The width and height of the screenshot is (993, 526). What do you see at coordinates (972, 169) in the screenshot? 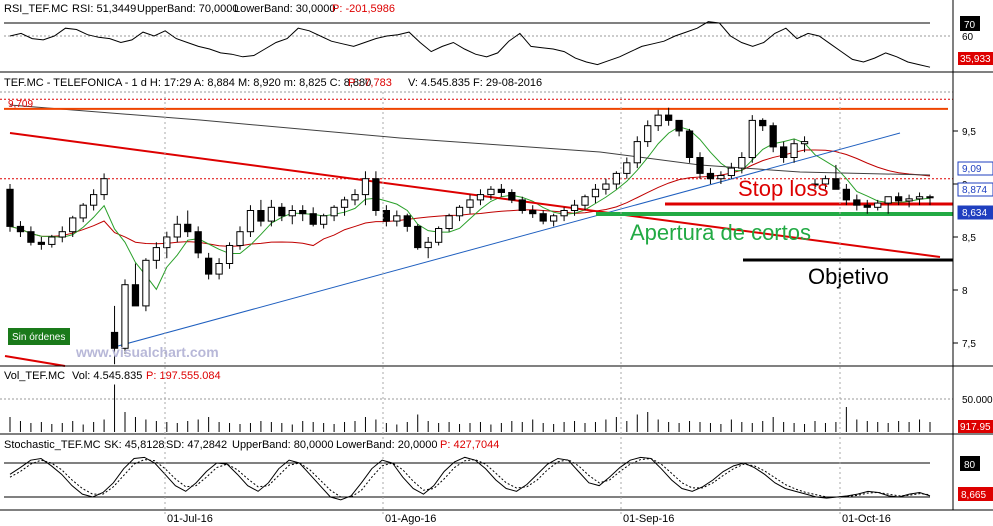
I see `price-last-label: 9,09` at bounding box center [972, 169].